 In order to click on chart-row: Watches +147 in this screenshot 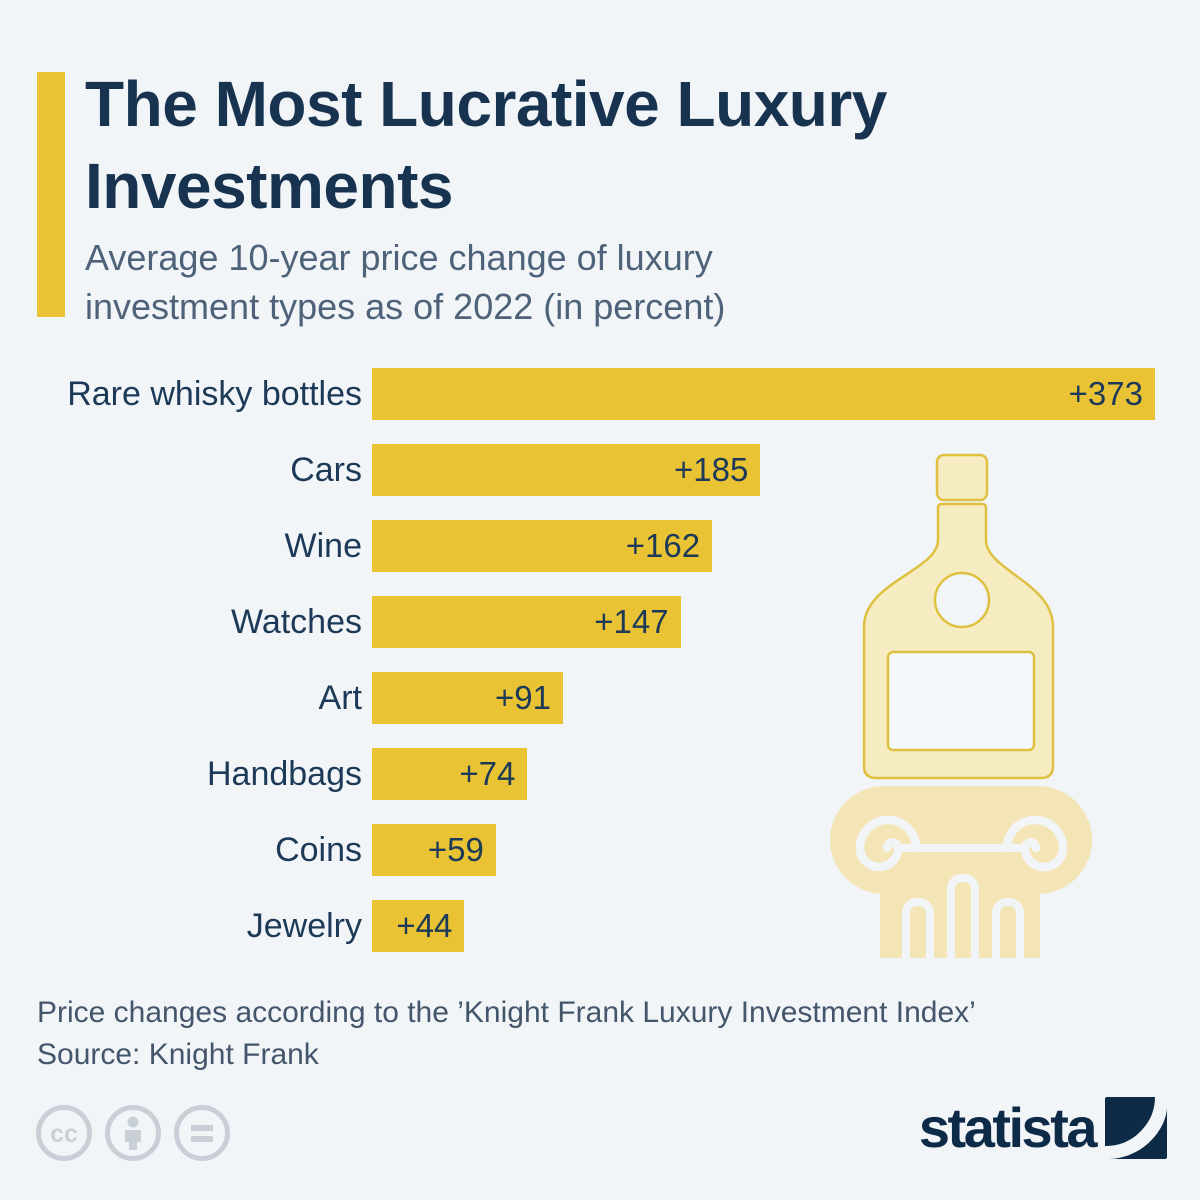, I will do `click(597, 622)`.